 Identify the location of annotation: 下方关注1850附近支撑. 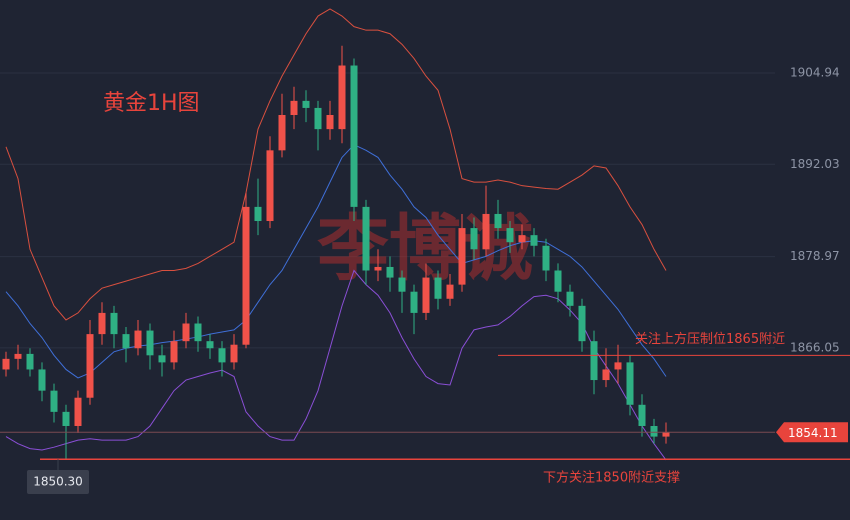
(611, 478).